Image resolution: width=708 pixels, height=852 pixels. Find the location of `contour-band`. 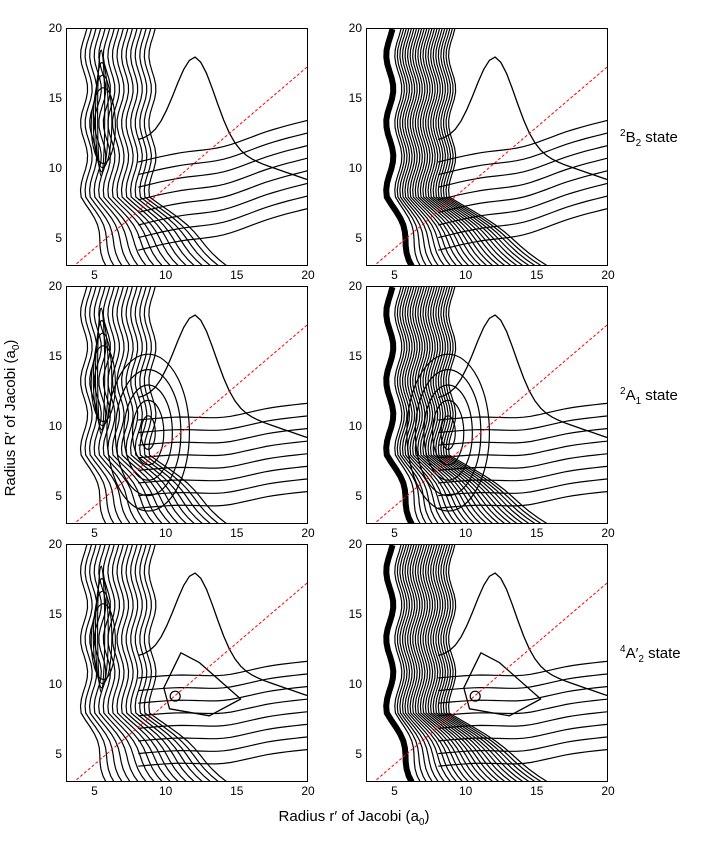

contour-band is located at coordinates (399, 663).